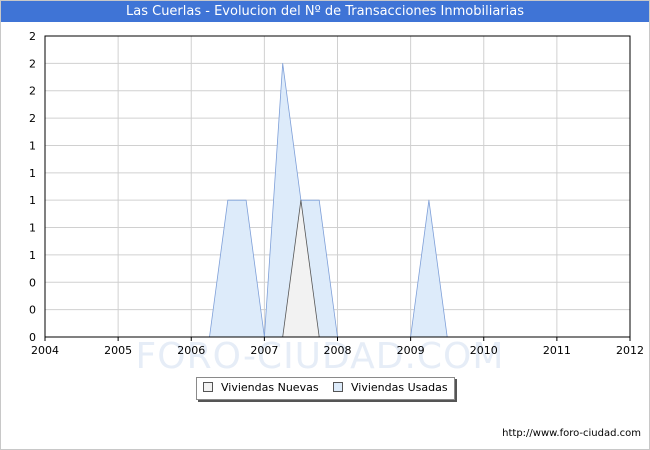 The height and width of the screenshot is (450, 650). Describe the element at coordinates (208, 387) in the screenshot. I see `legend-swatch-nuevas` at that location.